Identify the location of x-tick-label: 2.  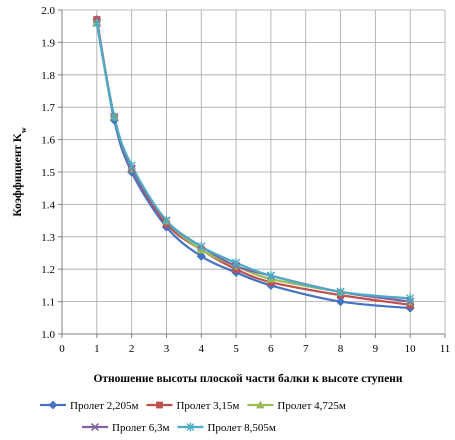
(132, 349).